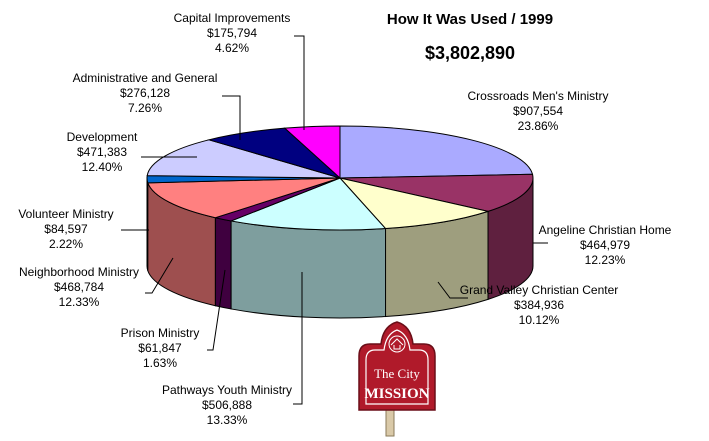  What do you see at coordinates (232, 48) in the screenshot?
I see `slice-percent-capital-improvements: 4.62%` at bounding box center [232, 48].